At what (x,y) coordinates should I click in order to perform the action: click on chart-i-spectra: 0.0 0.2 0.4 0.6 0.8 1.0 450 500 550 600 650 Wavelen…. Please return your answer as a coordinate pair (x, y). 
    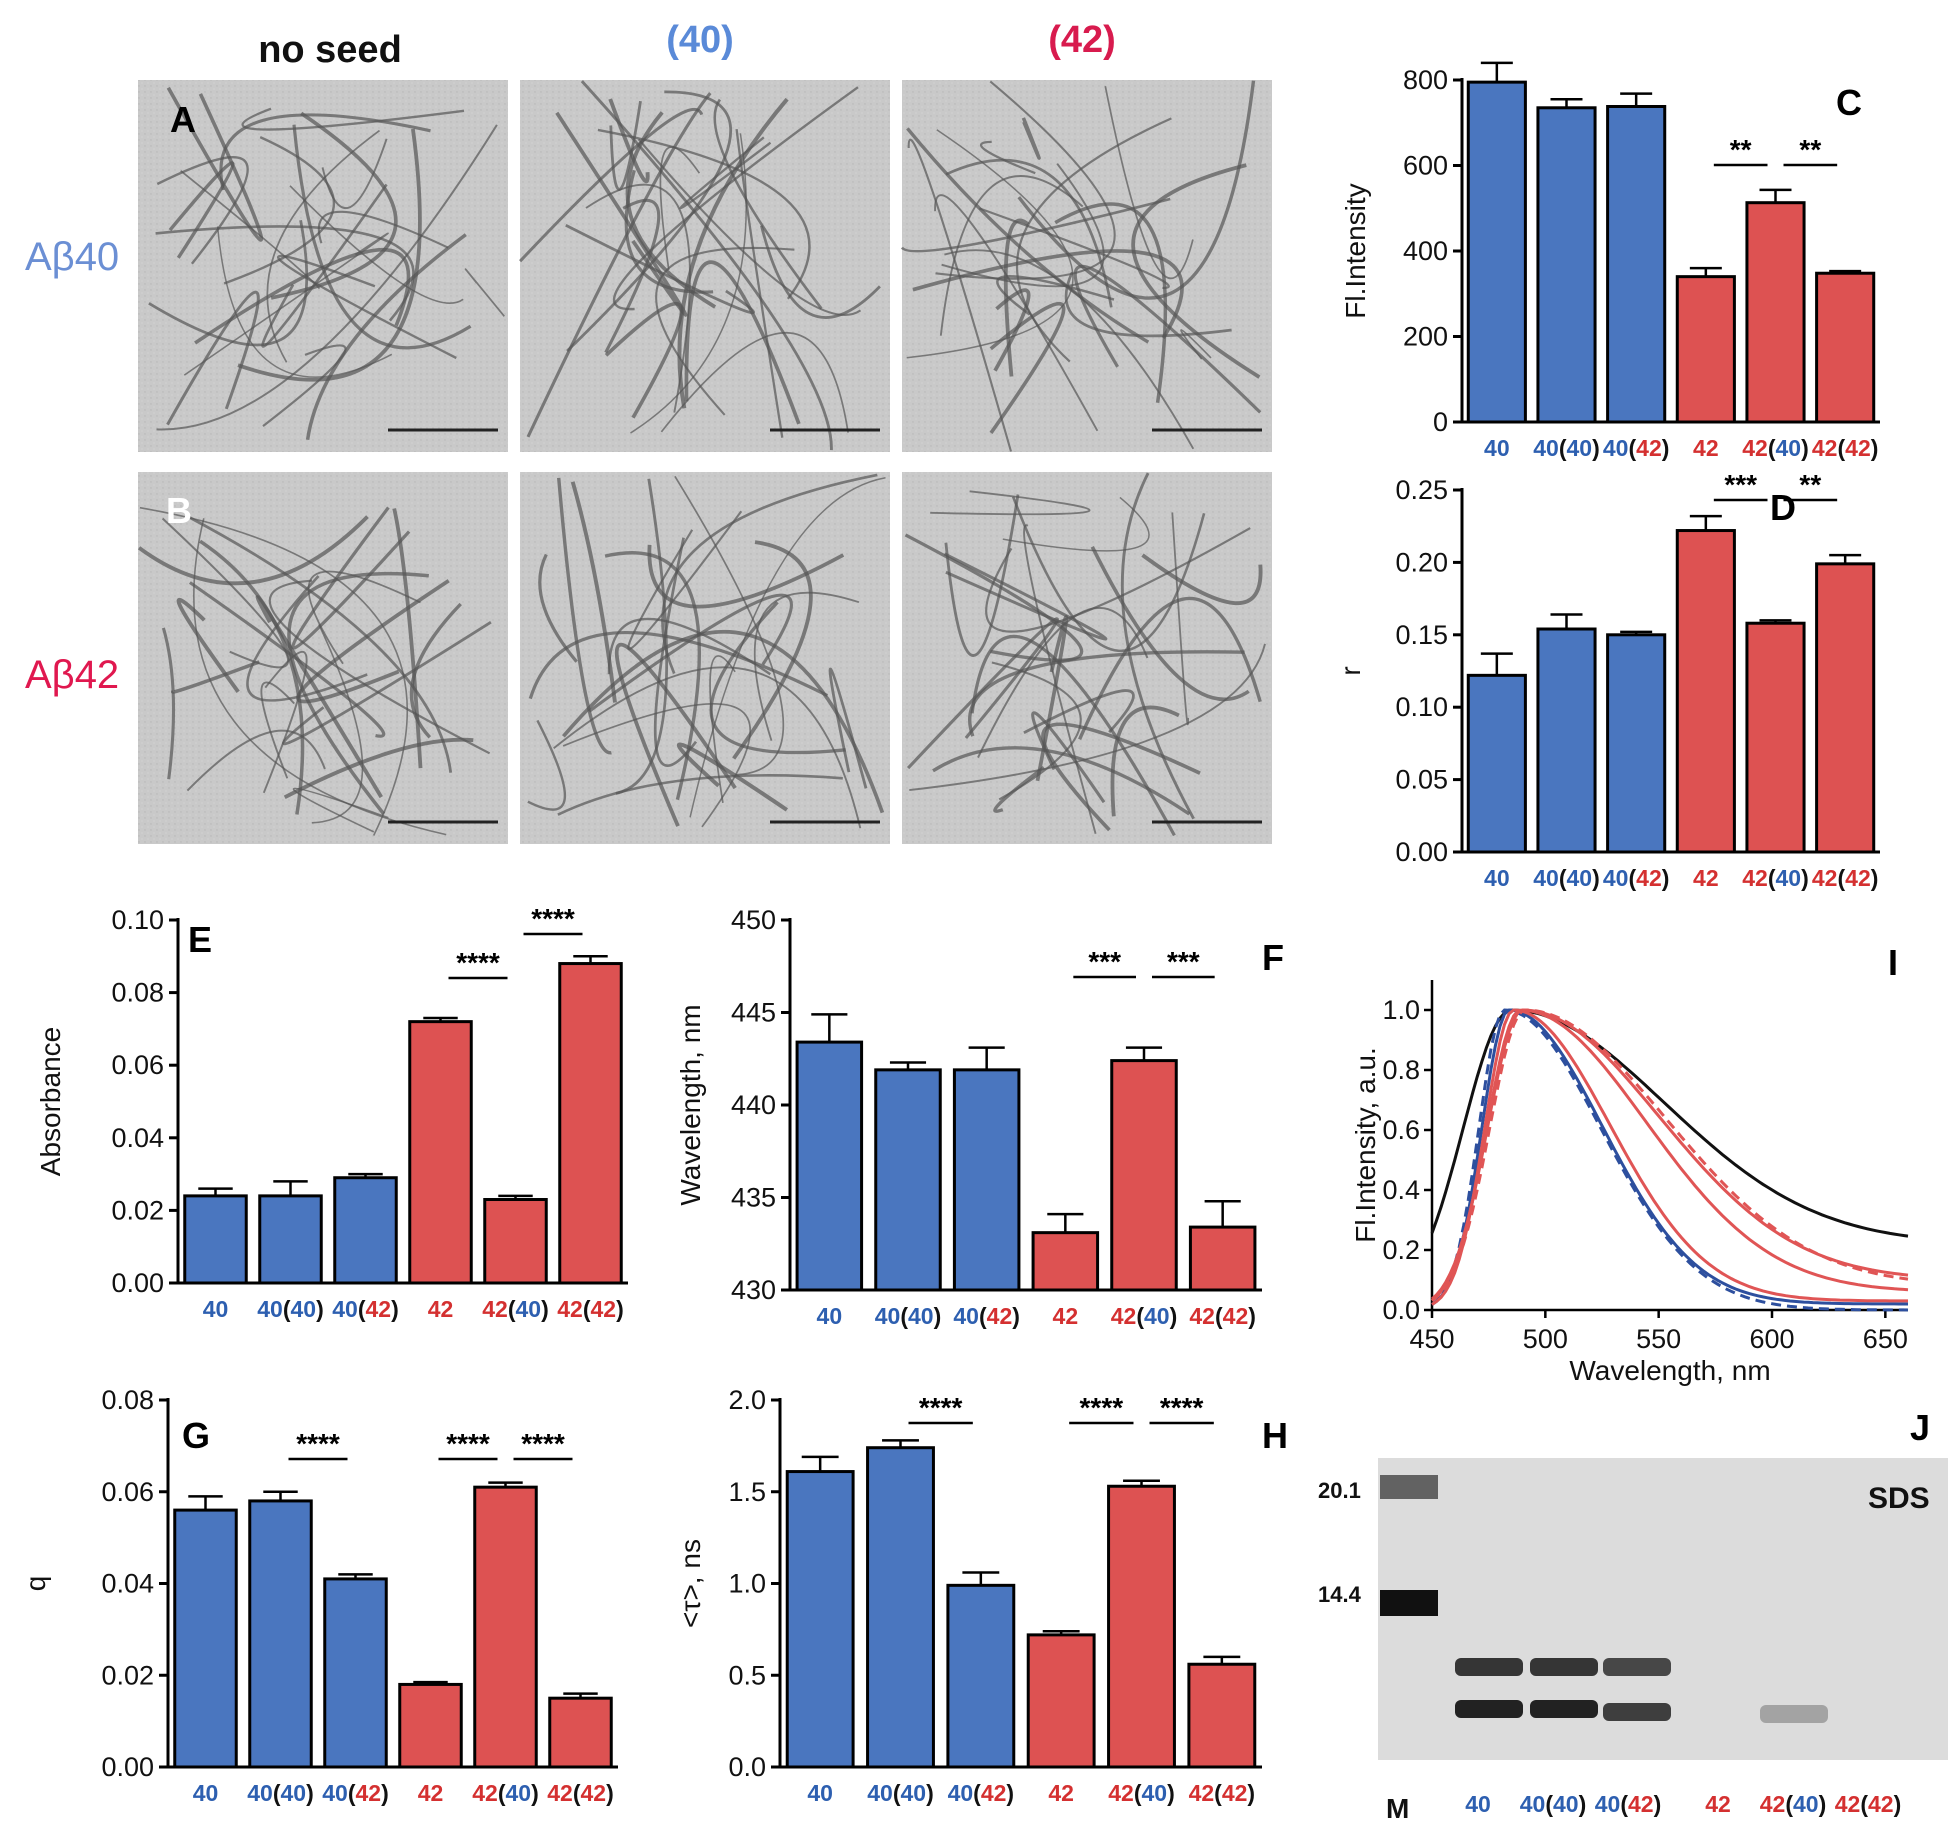
    Looking at the image, I should click on (1629, 1164).